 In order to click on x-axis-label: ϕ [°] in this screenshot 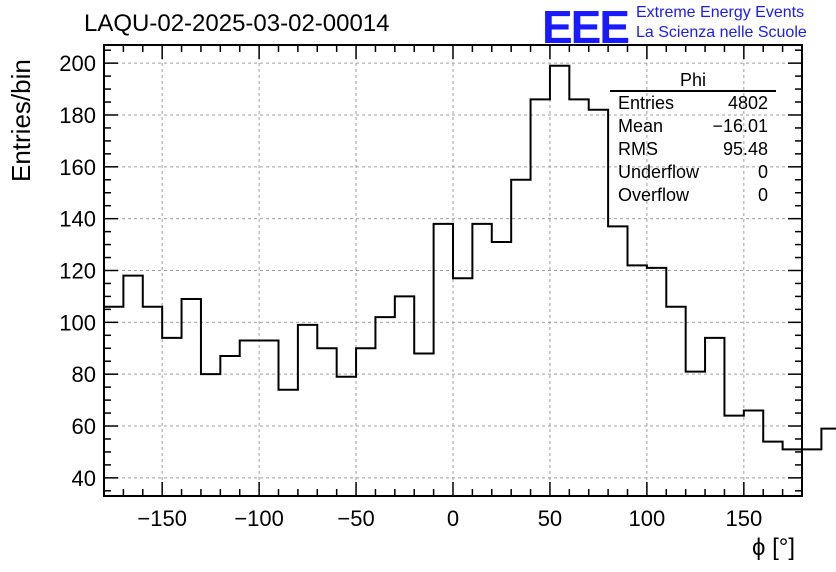, I will do `click(774, 547)`.